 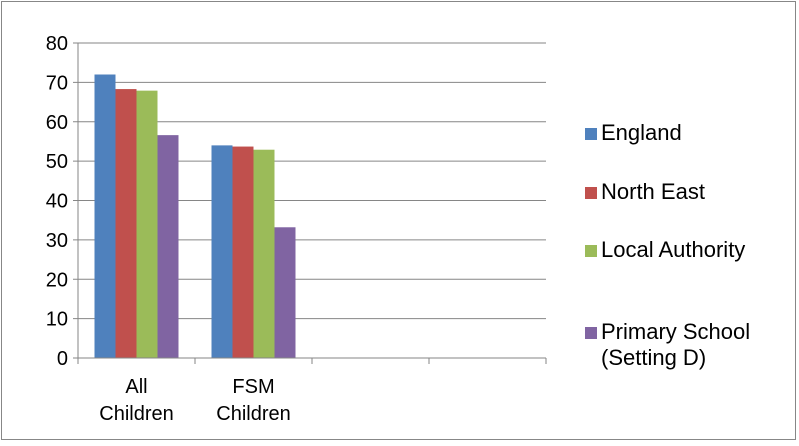 What do you see at coordinates (57, 280) in the screenshot?
I see `y-tick-label: 20` at bounding box center [57, 280].